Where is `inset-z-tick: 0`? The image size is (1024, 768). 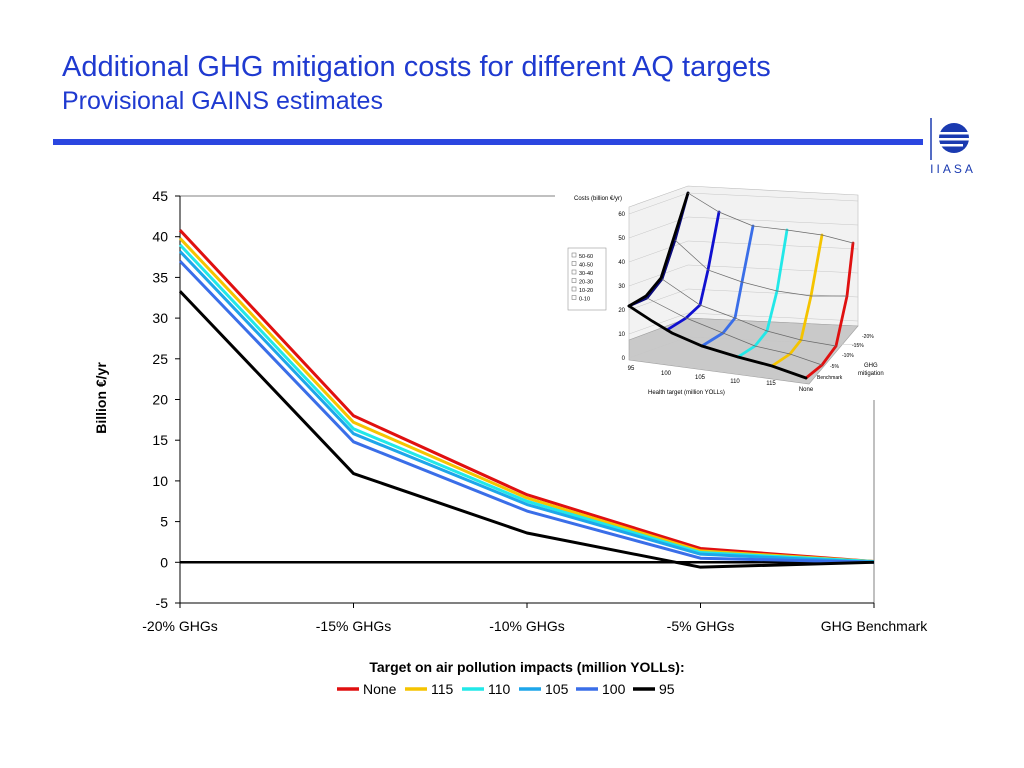
inset-z-tick: 0 is located at coordinates (624, 359).